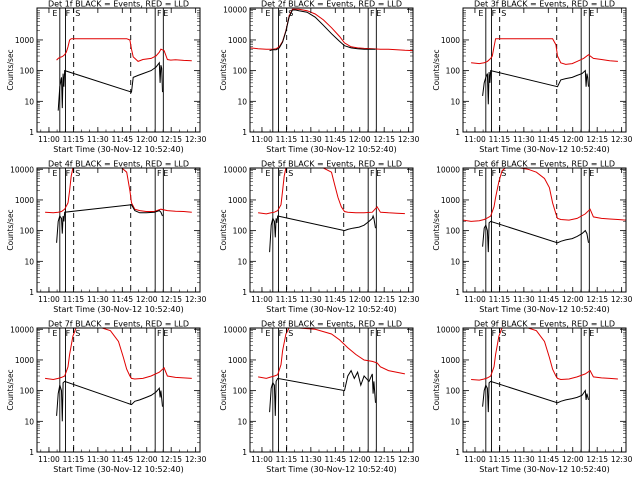 The height and width of the screenshot is (480, 640). Describe the element at coordinates (544, 4) in the screenshot. I see `panel-title: Det 3f BLACK = Events, RED = LLD` at that location.